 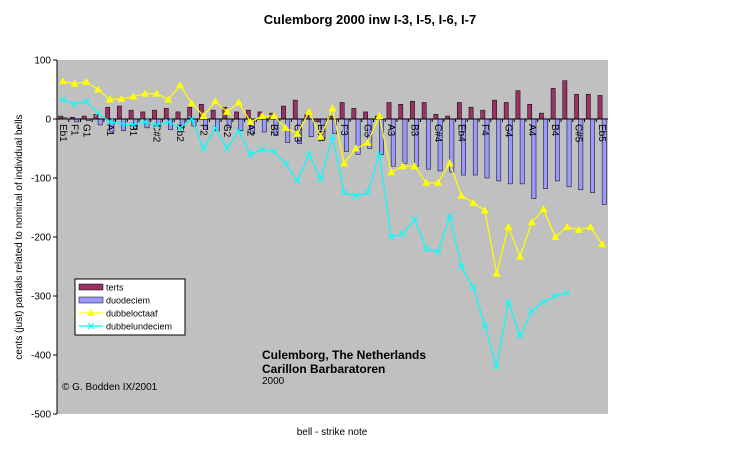 What do you see at coordinates (42, 61) in the screenshot?
I see `y-tick-label: 100` at bounding box center [42, 61].